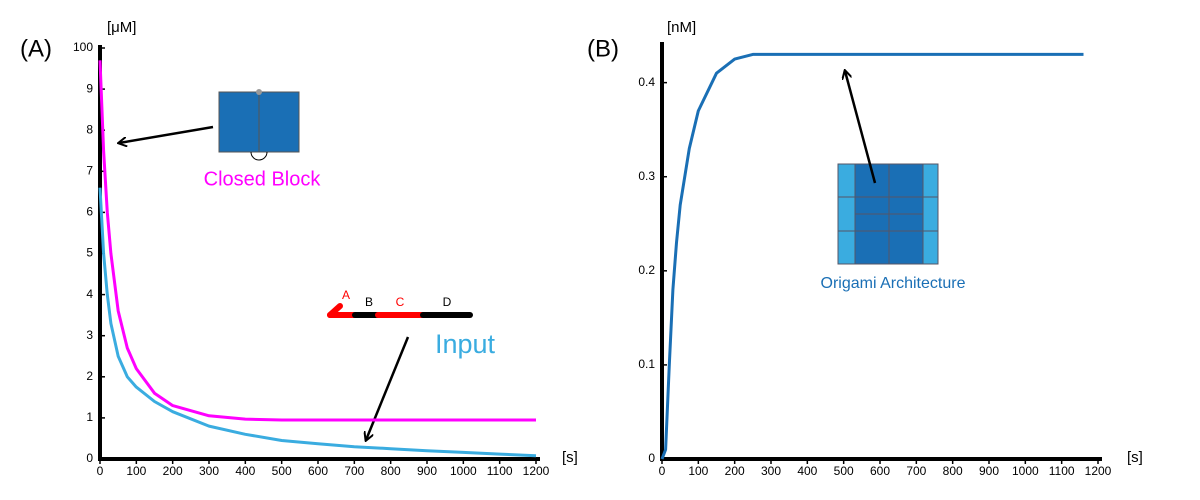 The image size is (1200, 500). What do you see at coordinates (89, 129) in the screenshot?
I see `y-tick-label: 8` at bounding box center [89, 129].